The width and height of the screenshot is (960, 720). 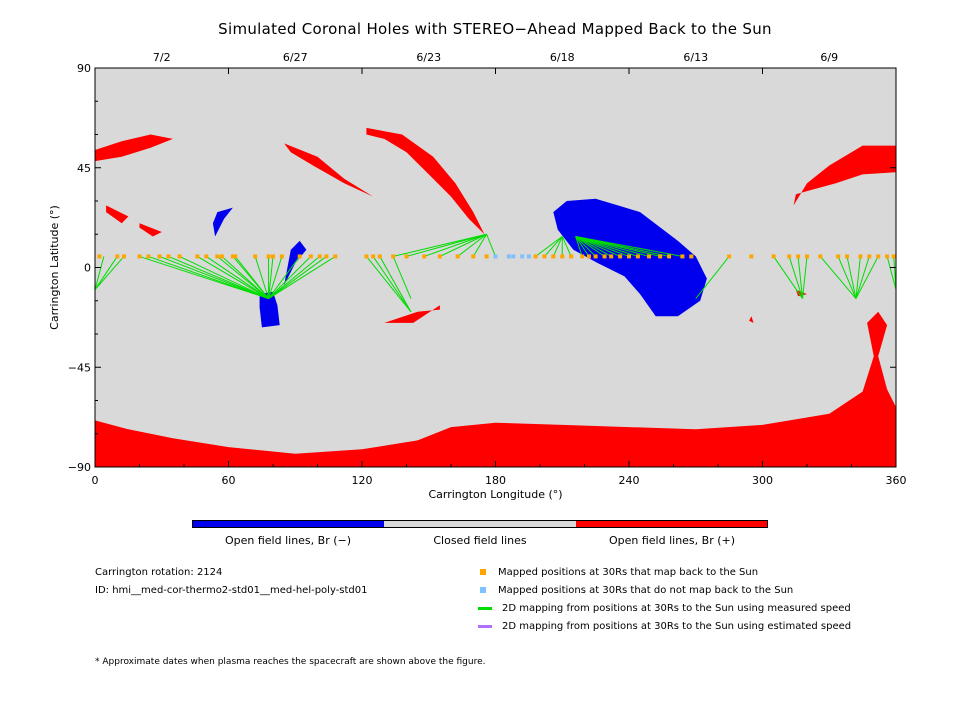 What do you see at coordinates (829, 57) in the screenshot?
I see `date-tick-label: 6/9` at bounding box center [829, 57].